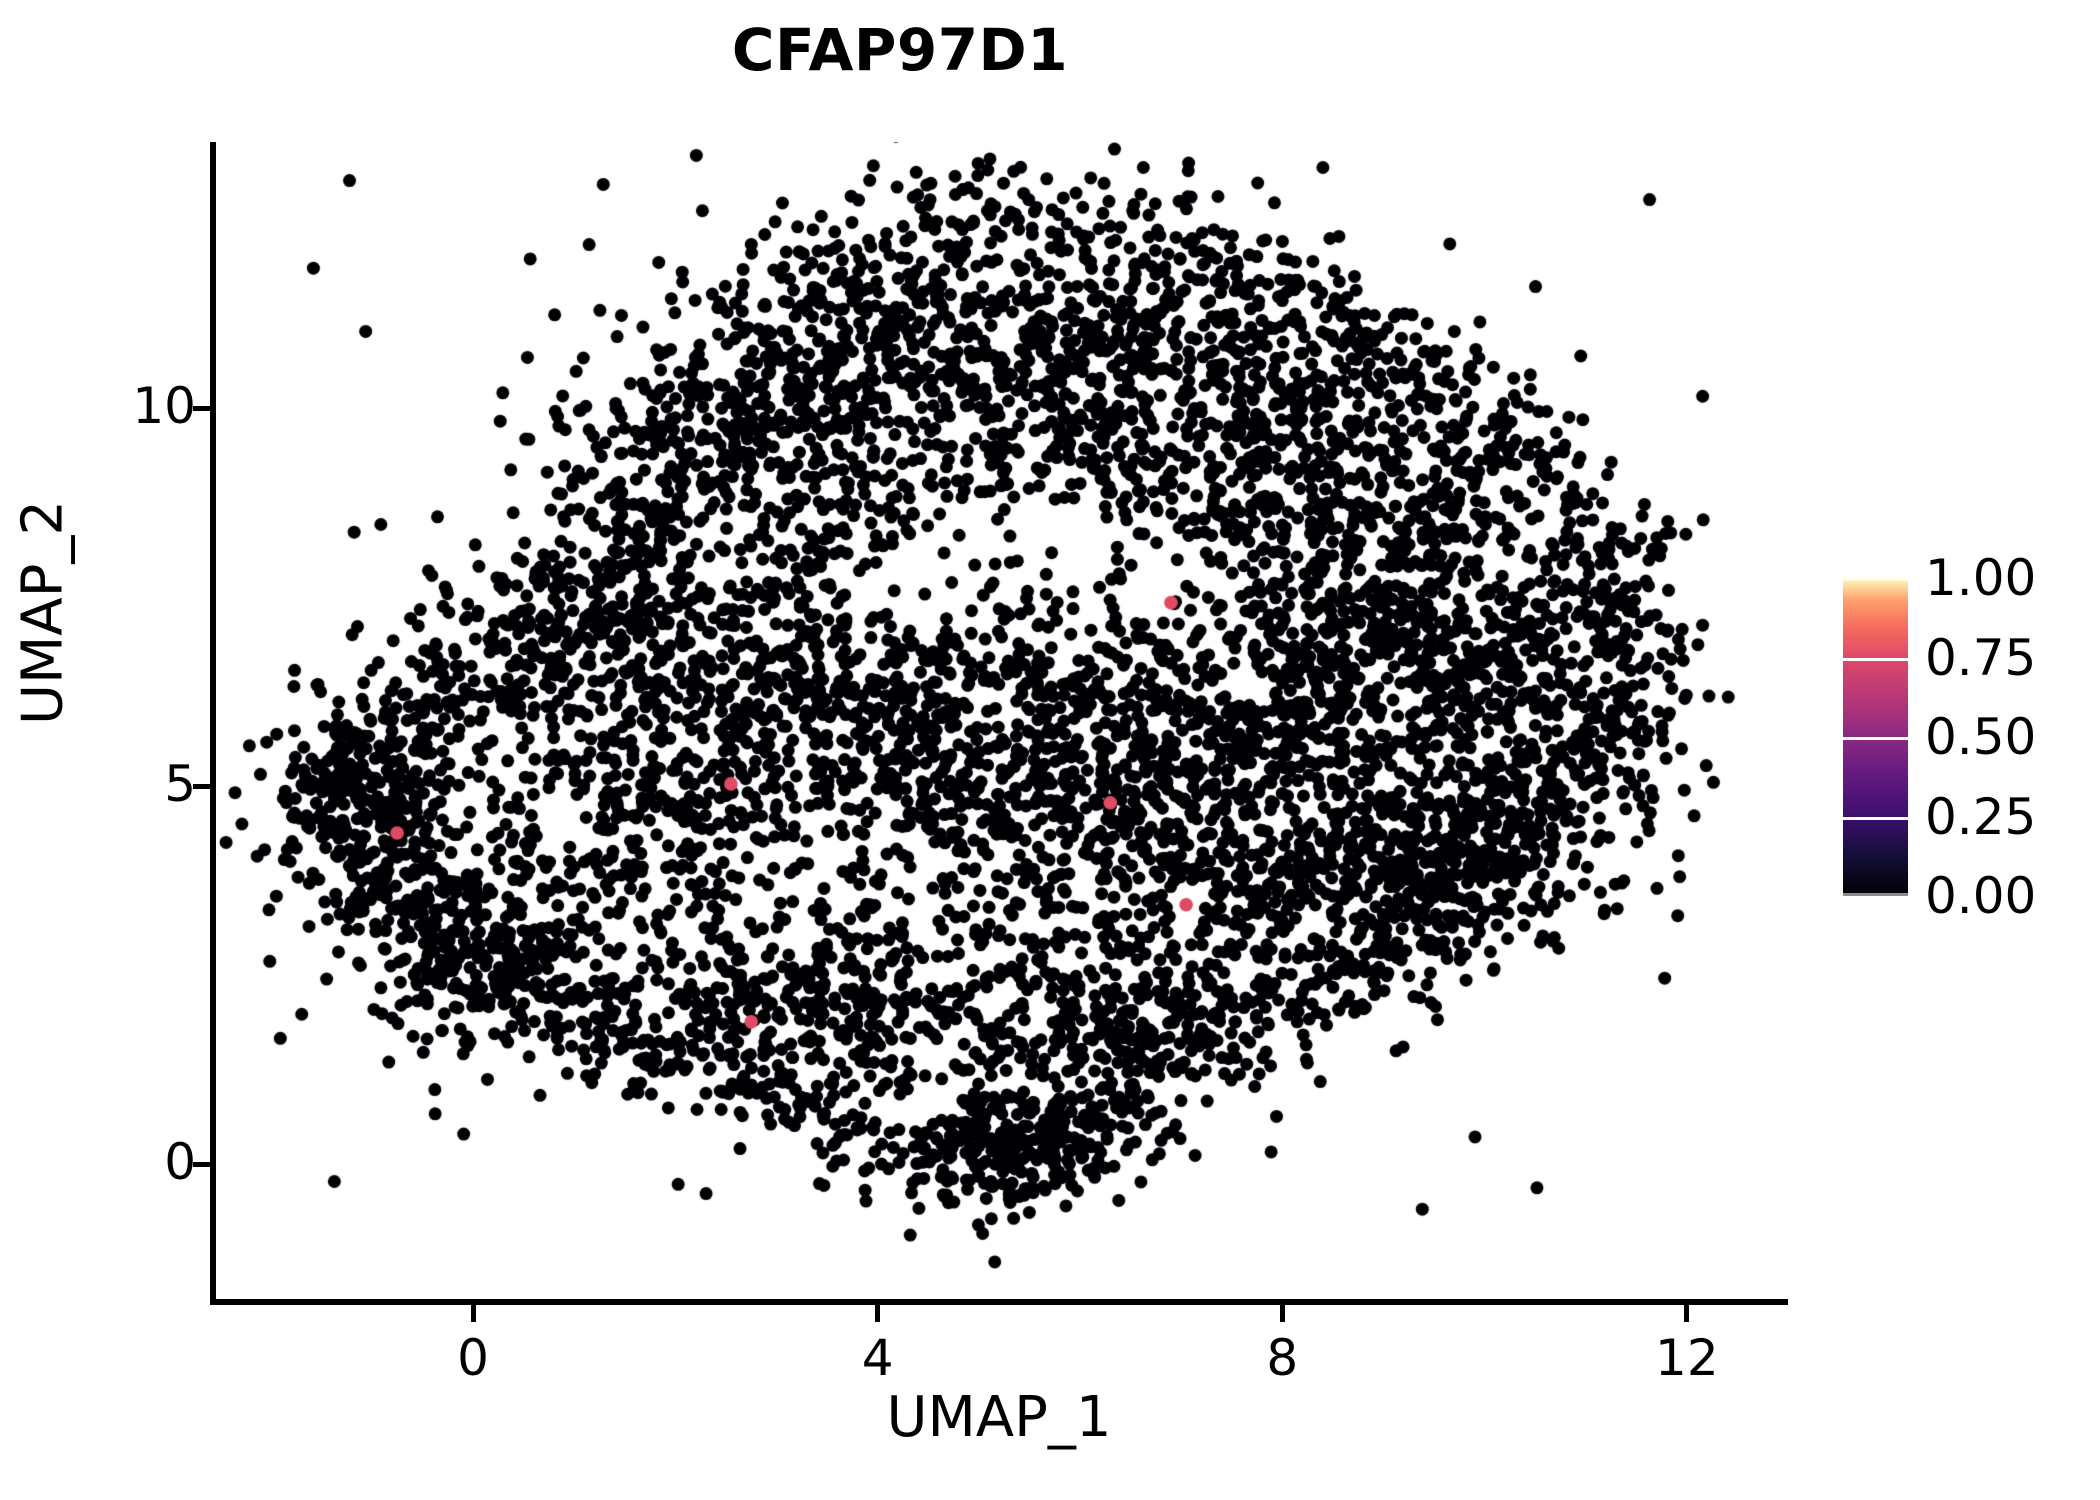 Image resolution: width=2100 pixels, height=1500 pixels. I want to click on colorbar-label-1.00: 1.00, so click(1981, 578).